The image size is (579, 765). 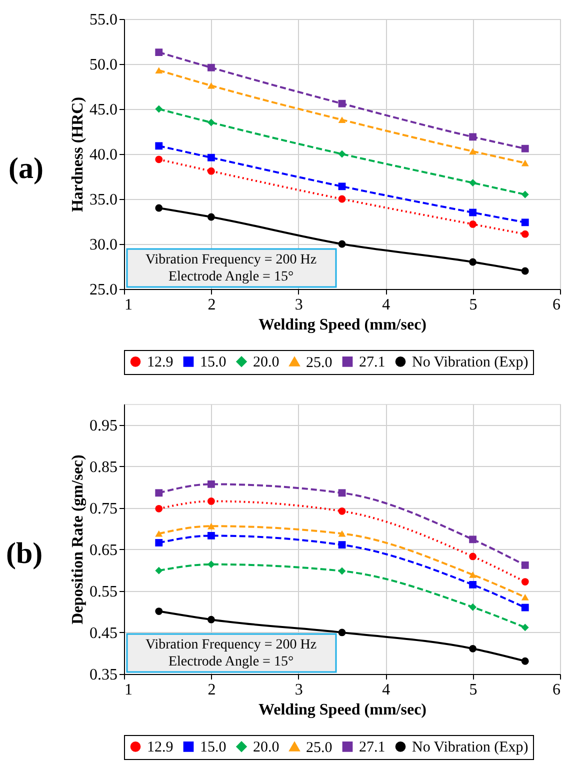 What do you see at coordinates (104, 550) in the screenshot?
I see `y-tick-label: 0.65` at bounding box center [104, 550].